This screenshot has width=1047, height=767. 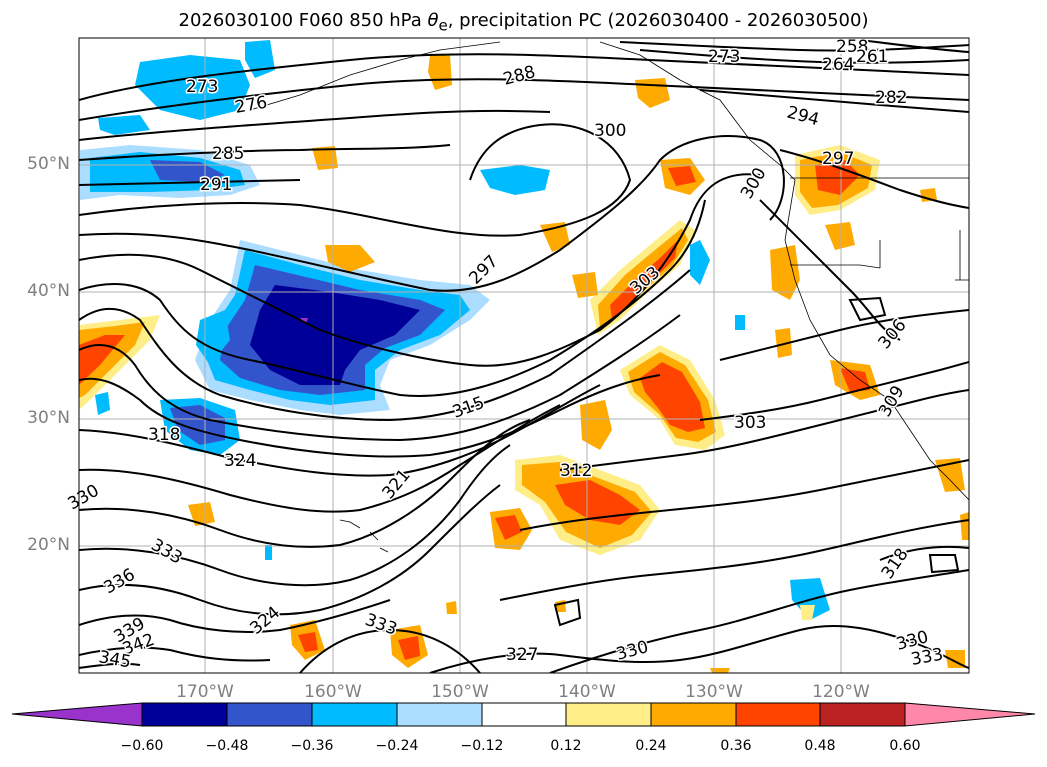 I want to click on longitude-label: 170°W, so click(x=205, y=692).